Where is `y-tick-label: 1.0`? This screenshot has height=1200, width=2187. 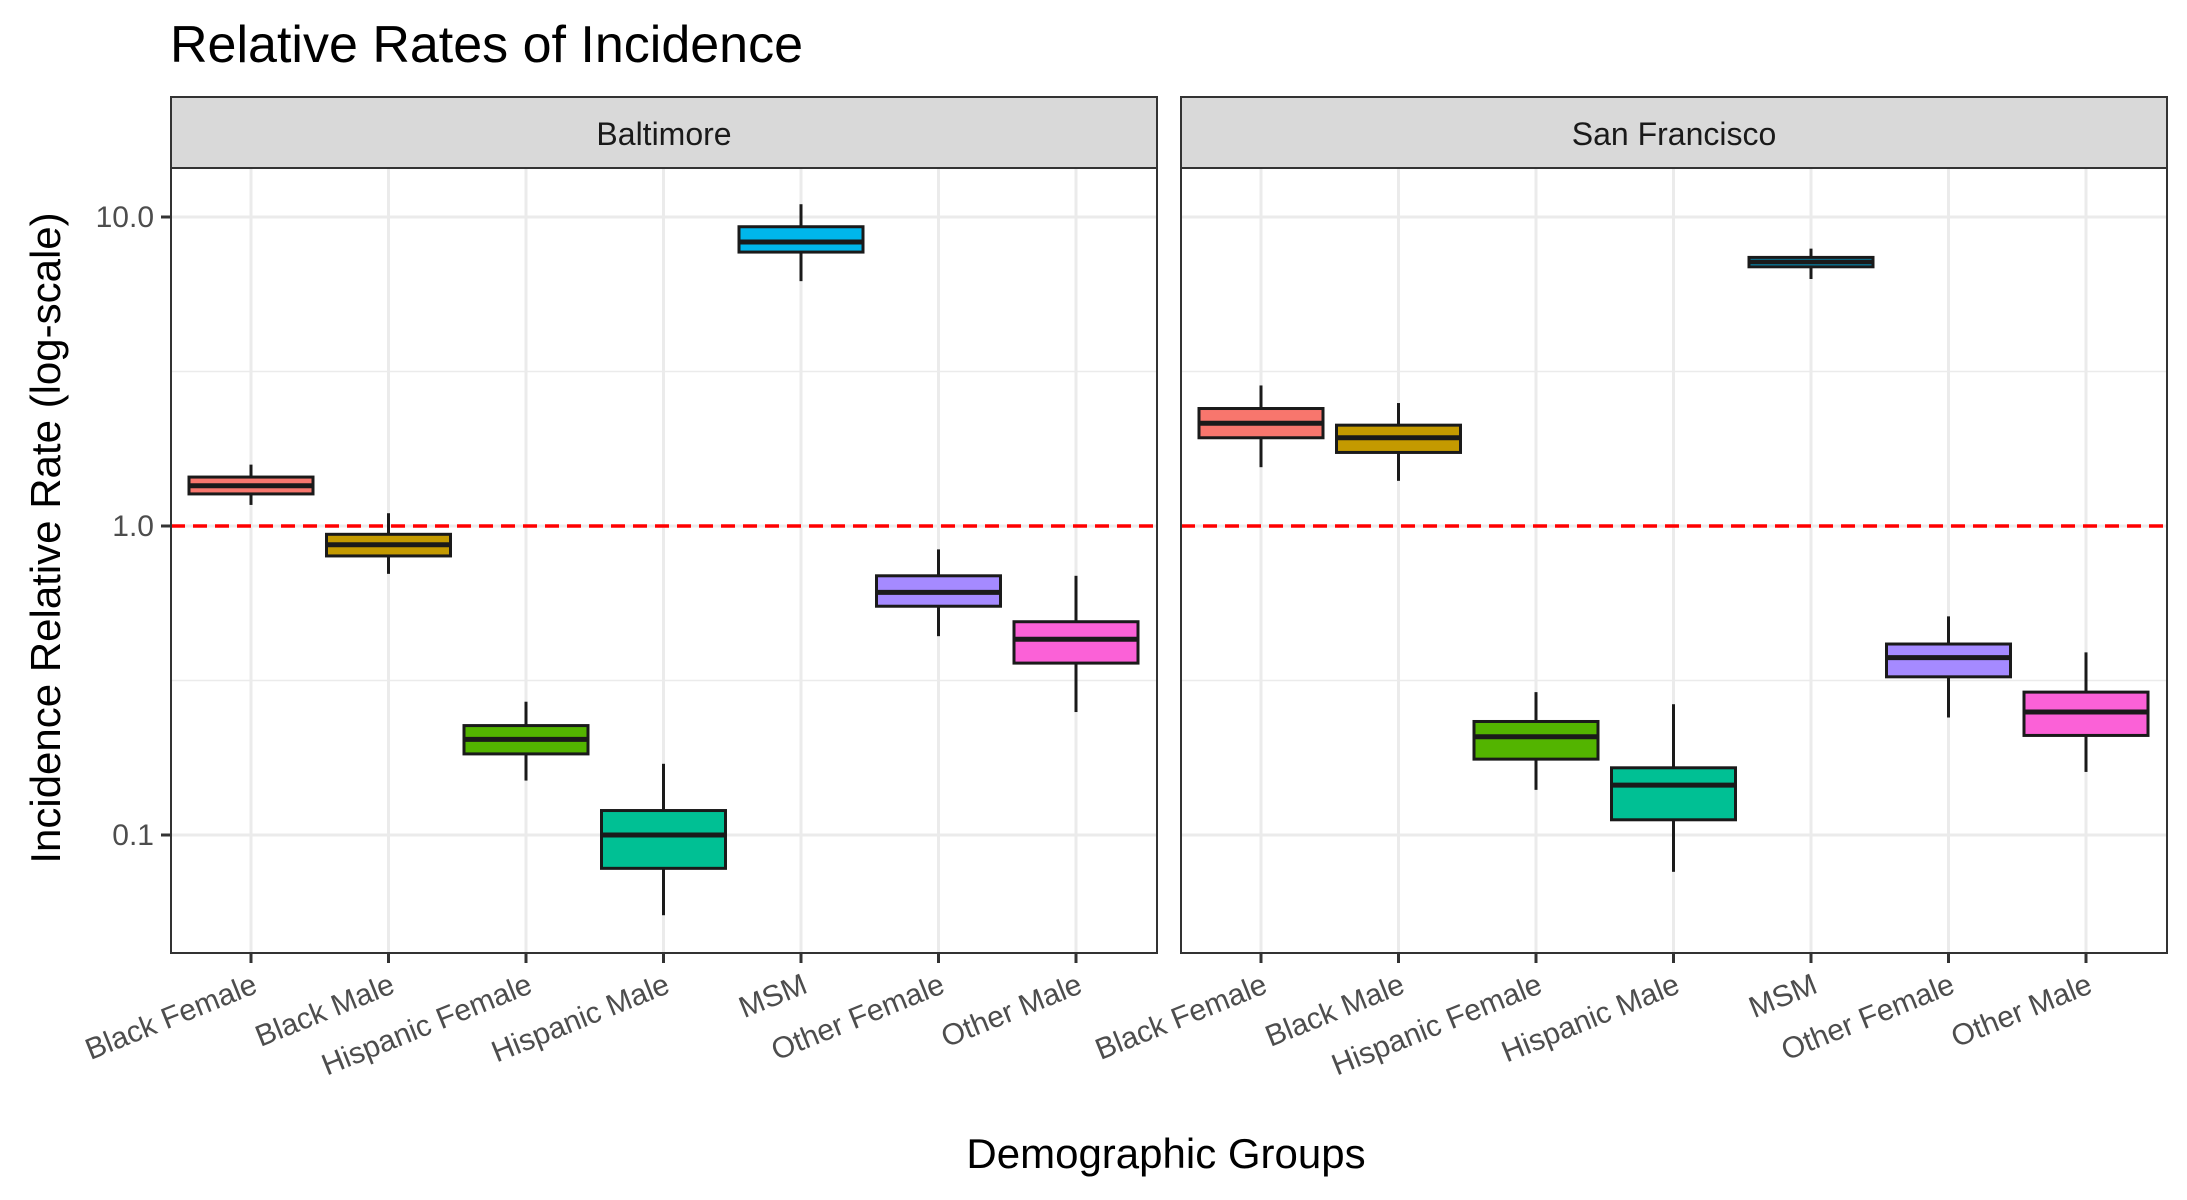 y-tick-label: 1.0 is located at coordinates (133, 526).